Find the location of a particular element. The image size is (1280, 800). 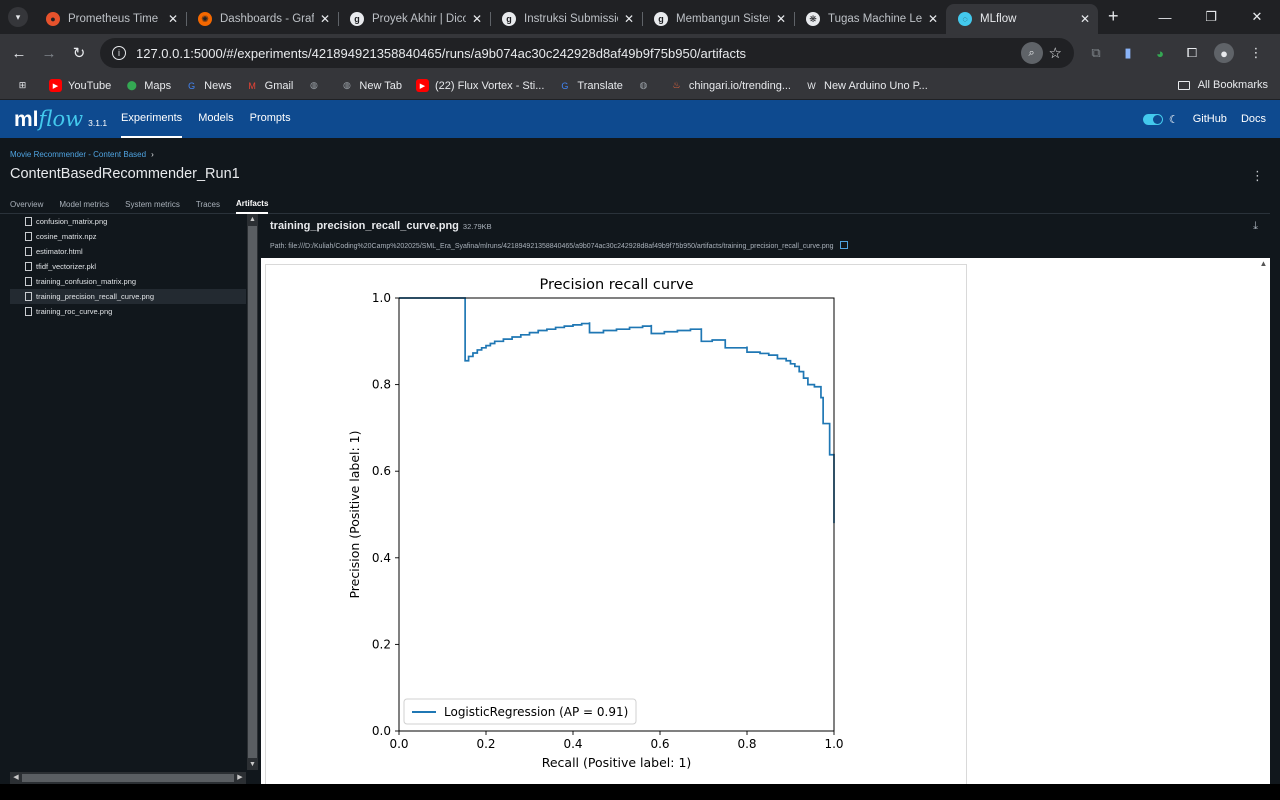

artifact-tree-item: cosine_matrix.npz is located at coordinates (128, 236).